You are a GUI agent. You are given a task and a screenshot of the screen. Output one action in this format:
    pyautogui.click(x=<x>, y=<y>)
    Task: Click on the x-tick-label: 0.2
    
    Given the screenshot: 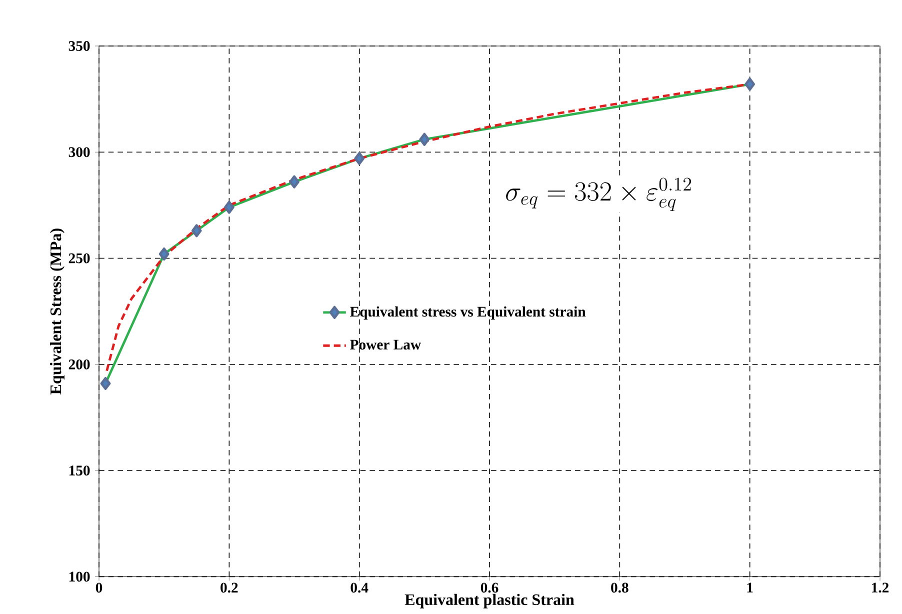 What is the action you would take?
    pyautogui.click(x=229, y=587)
    